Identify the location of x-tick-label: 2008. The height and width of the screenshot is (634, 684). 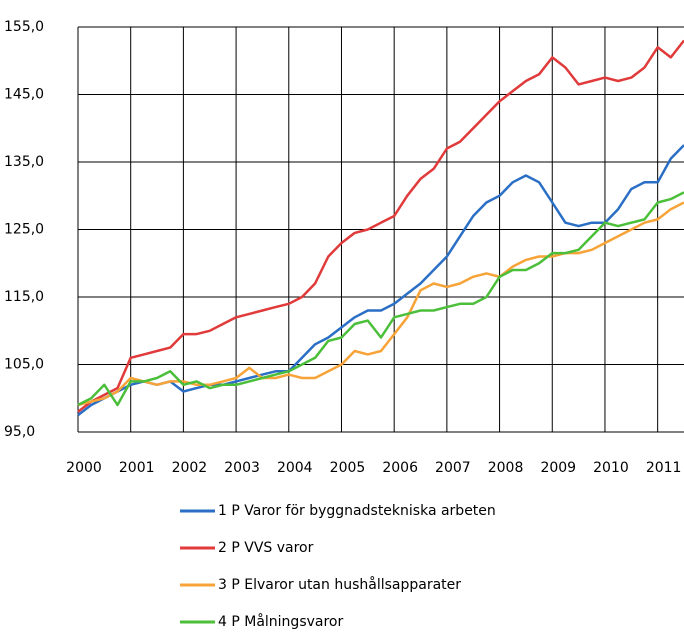
(506, 468).